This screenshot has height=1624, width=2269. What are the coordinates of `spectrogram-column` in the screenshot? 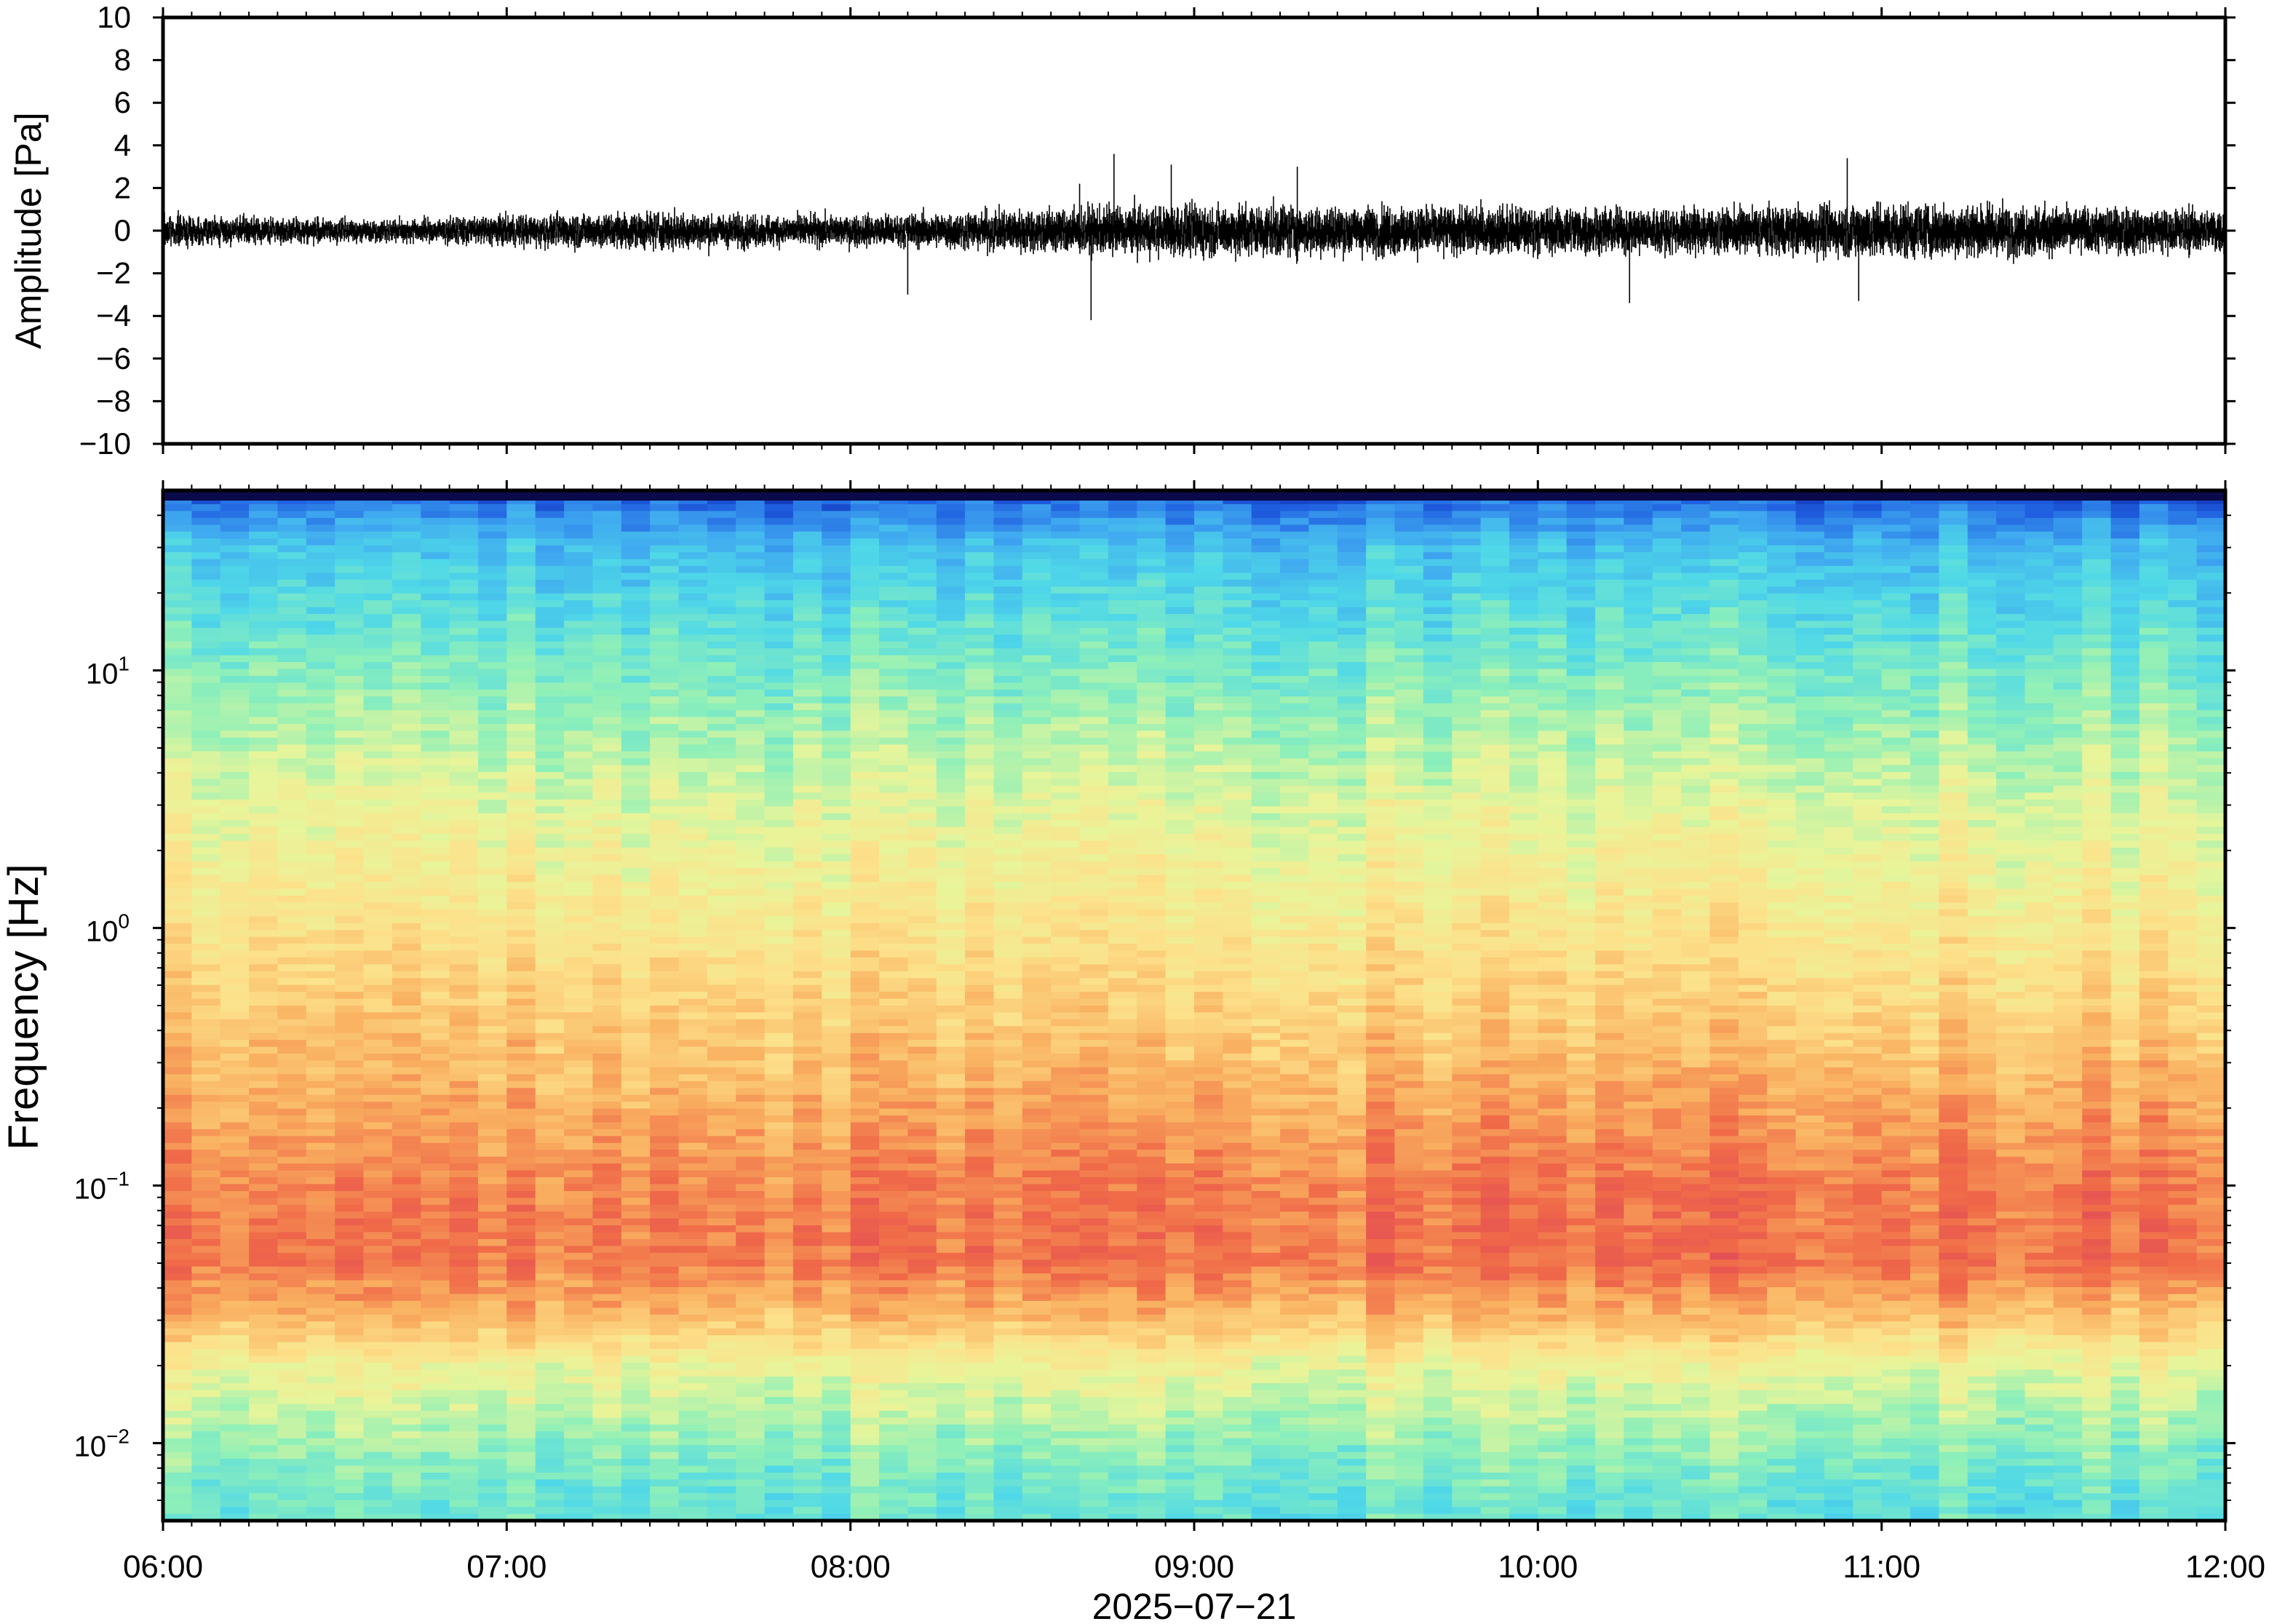 It's located at (206, 1005).